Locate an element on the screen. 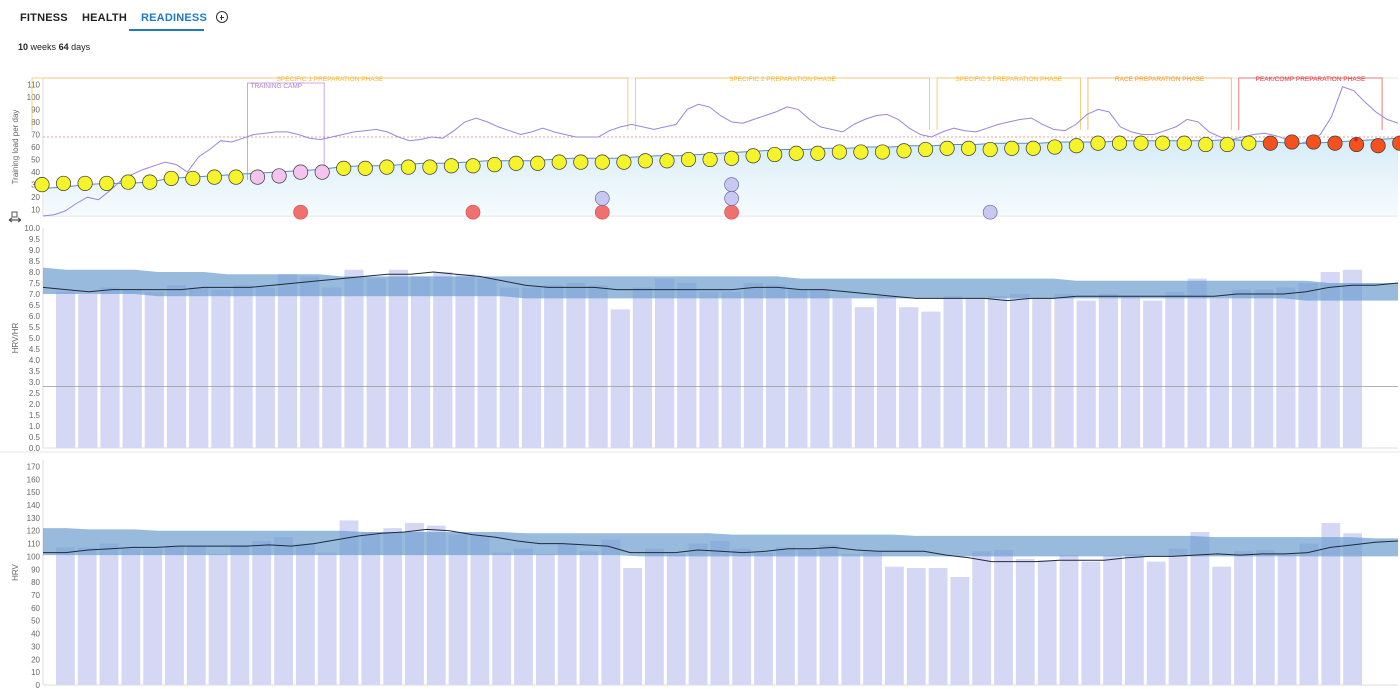  tab-fitness: FITNESS is located at coordinates (44, 18).